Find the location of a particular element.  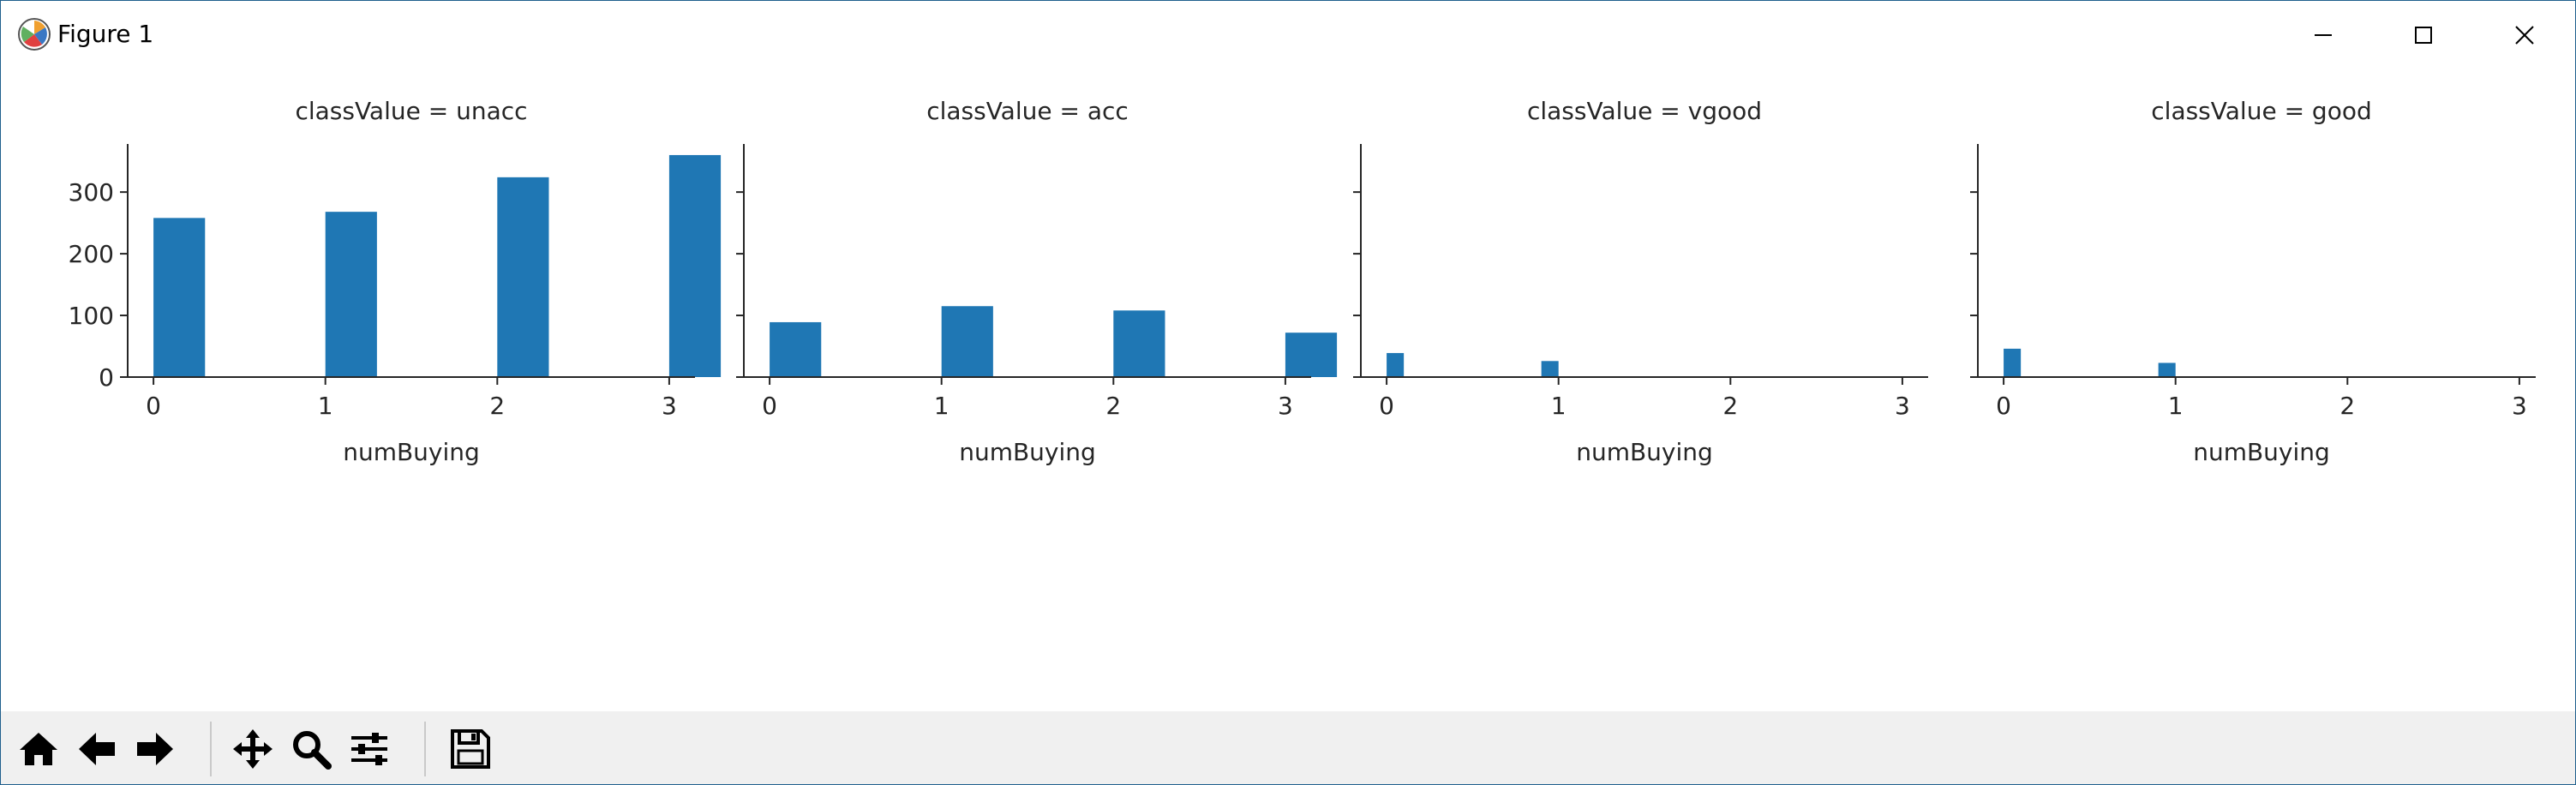

close-button is located at coordinates (2524, 35).